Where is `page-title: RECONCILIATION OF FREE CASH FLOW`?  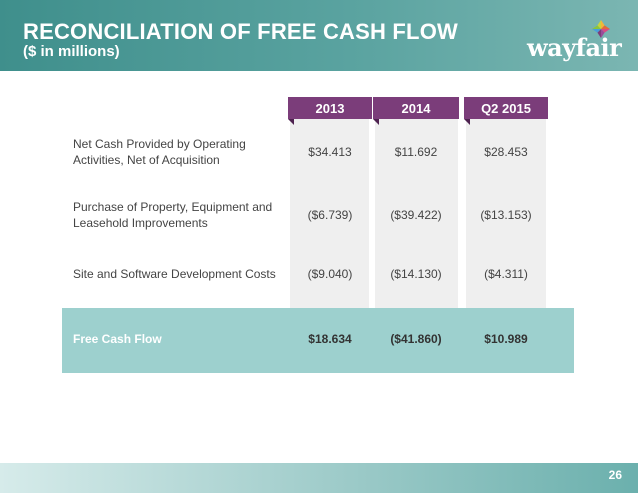 page-title: RECONCILIATION OF FREE CASH FLOW is located at coordinates (240, 31).